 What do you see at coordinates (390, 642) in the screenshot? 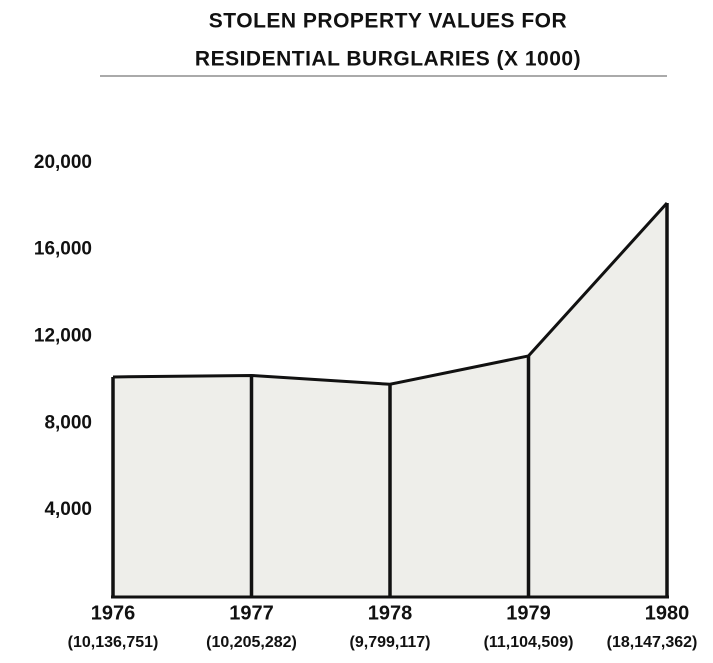
I see `value-label: (9,799,117)` at bounding box center [390, 642].